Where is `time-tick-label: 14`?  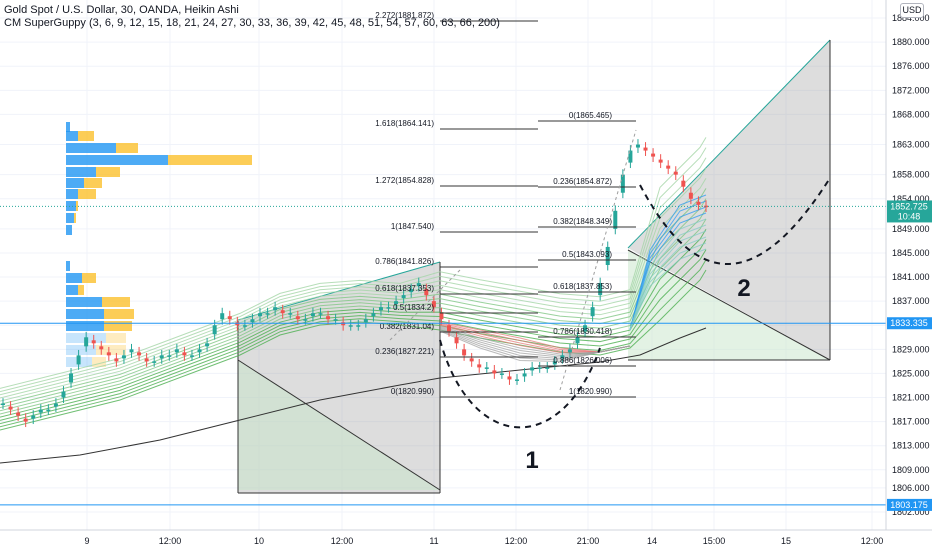
time-tick-label: 14 is located at coordinates (652, 541).